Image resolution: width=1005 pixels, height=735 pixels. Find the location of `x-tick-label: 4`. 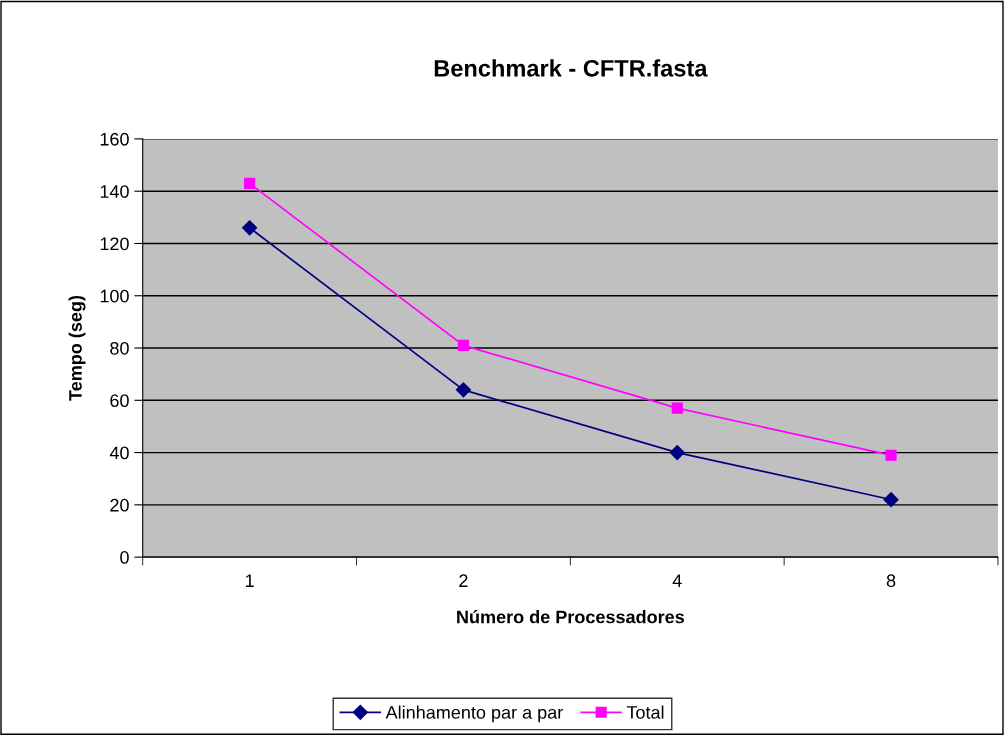

x-tick-label: 4 is located at coordinates (677, 580).